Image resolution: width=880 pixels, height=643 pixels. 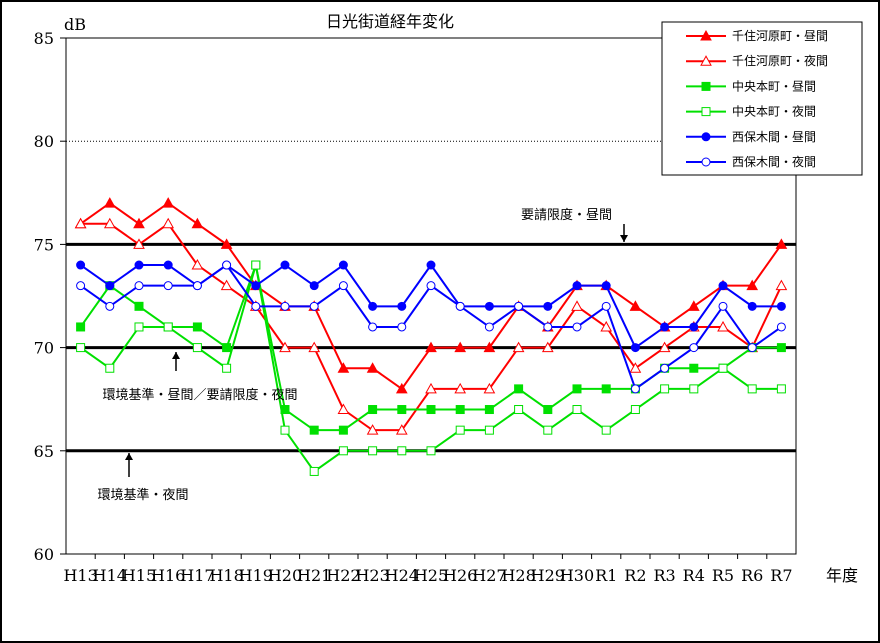 What do you see at coordinates (518, 575) in the screenshot?
I see `x-tick-label: H28` at bounding box center [518, 575].